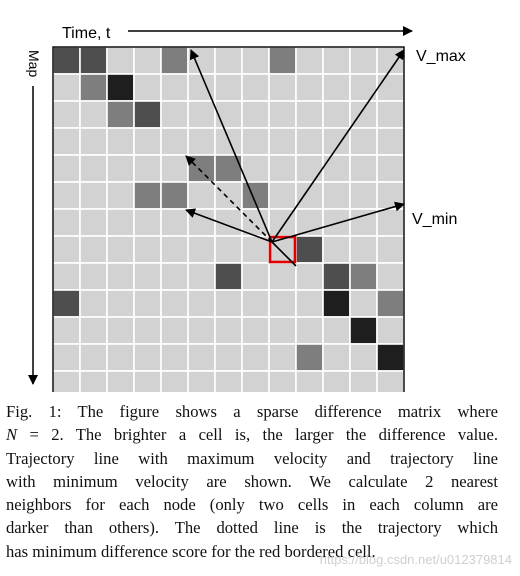  What do you see at coordinates (229, 225) in the screenshot?
I see `trajectory-vmin-line` at bounding box center [229, 225].